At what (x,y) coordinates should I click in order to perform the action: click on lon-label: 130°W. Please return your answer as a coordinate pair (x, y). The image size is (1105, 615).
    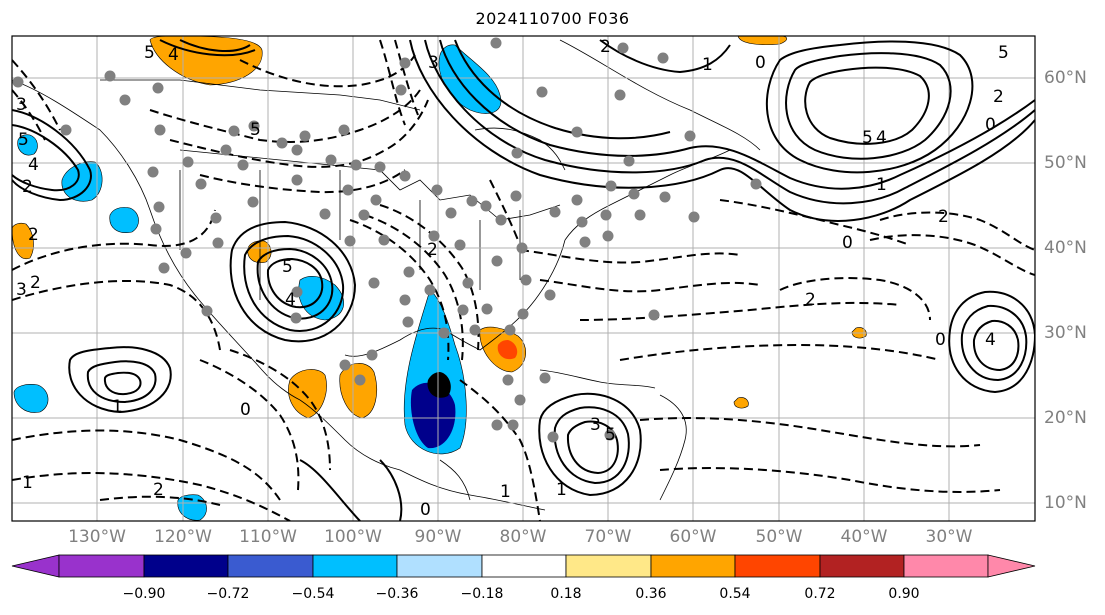
    Looking at the image, I should click on (97, 537).